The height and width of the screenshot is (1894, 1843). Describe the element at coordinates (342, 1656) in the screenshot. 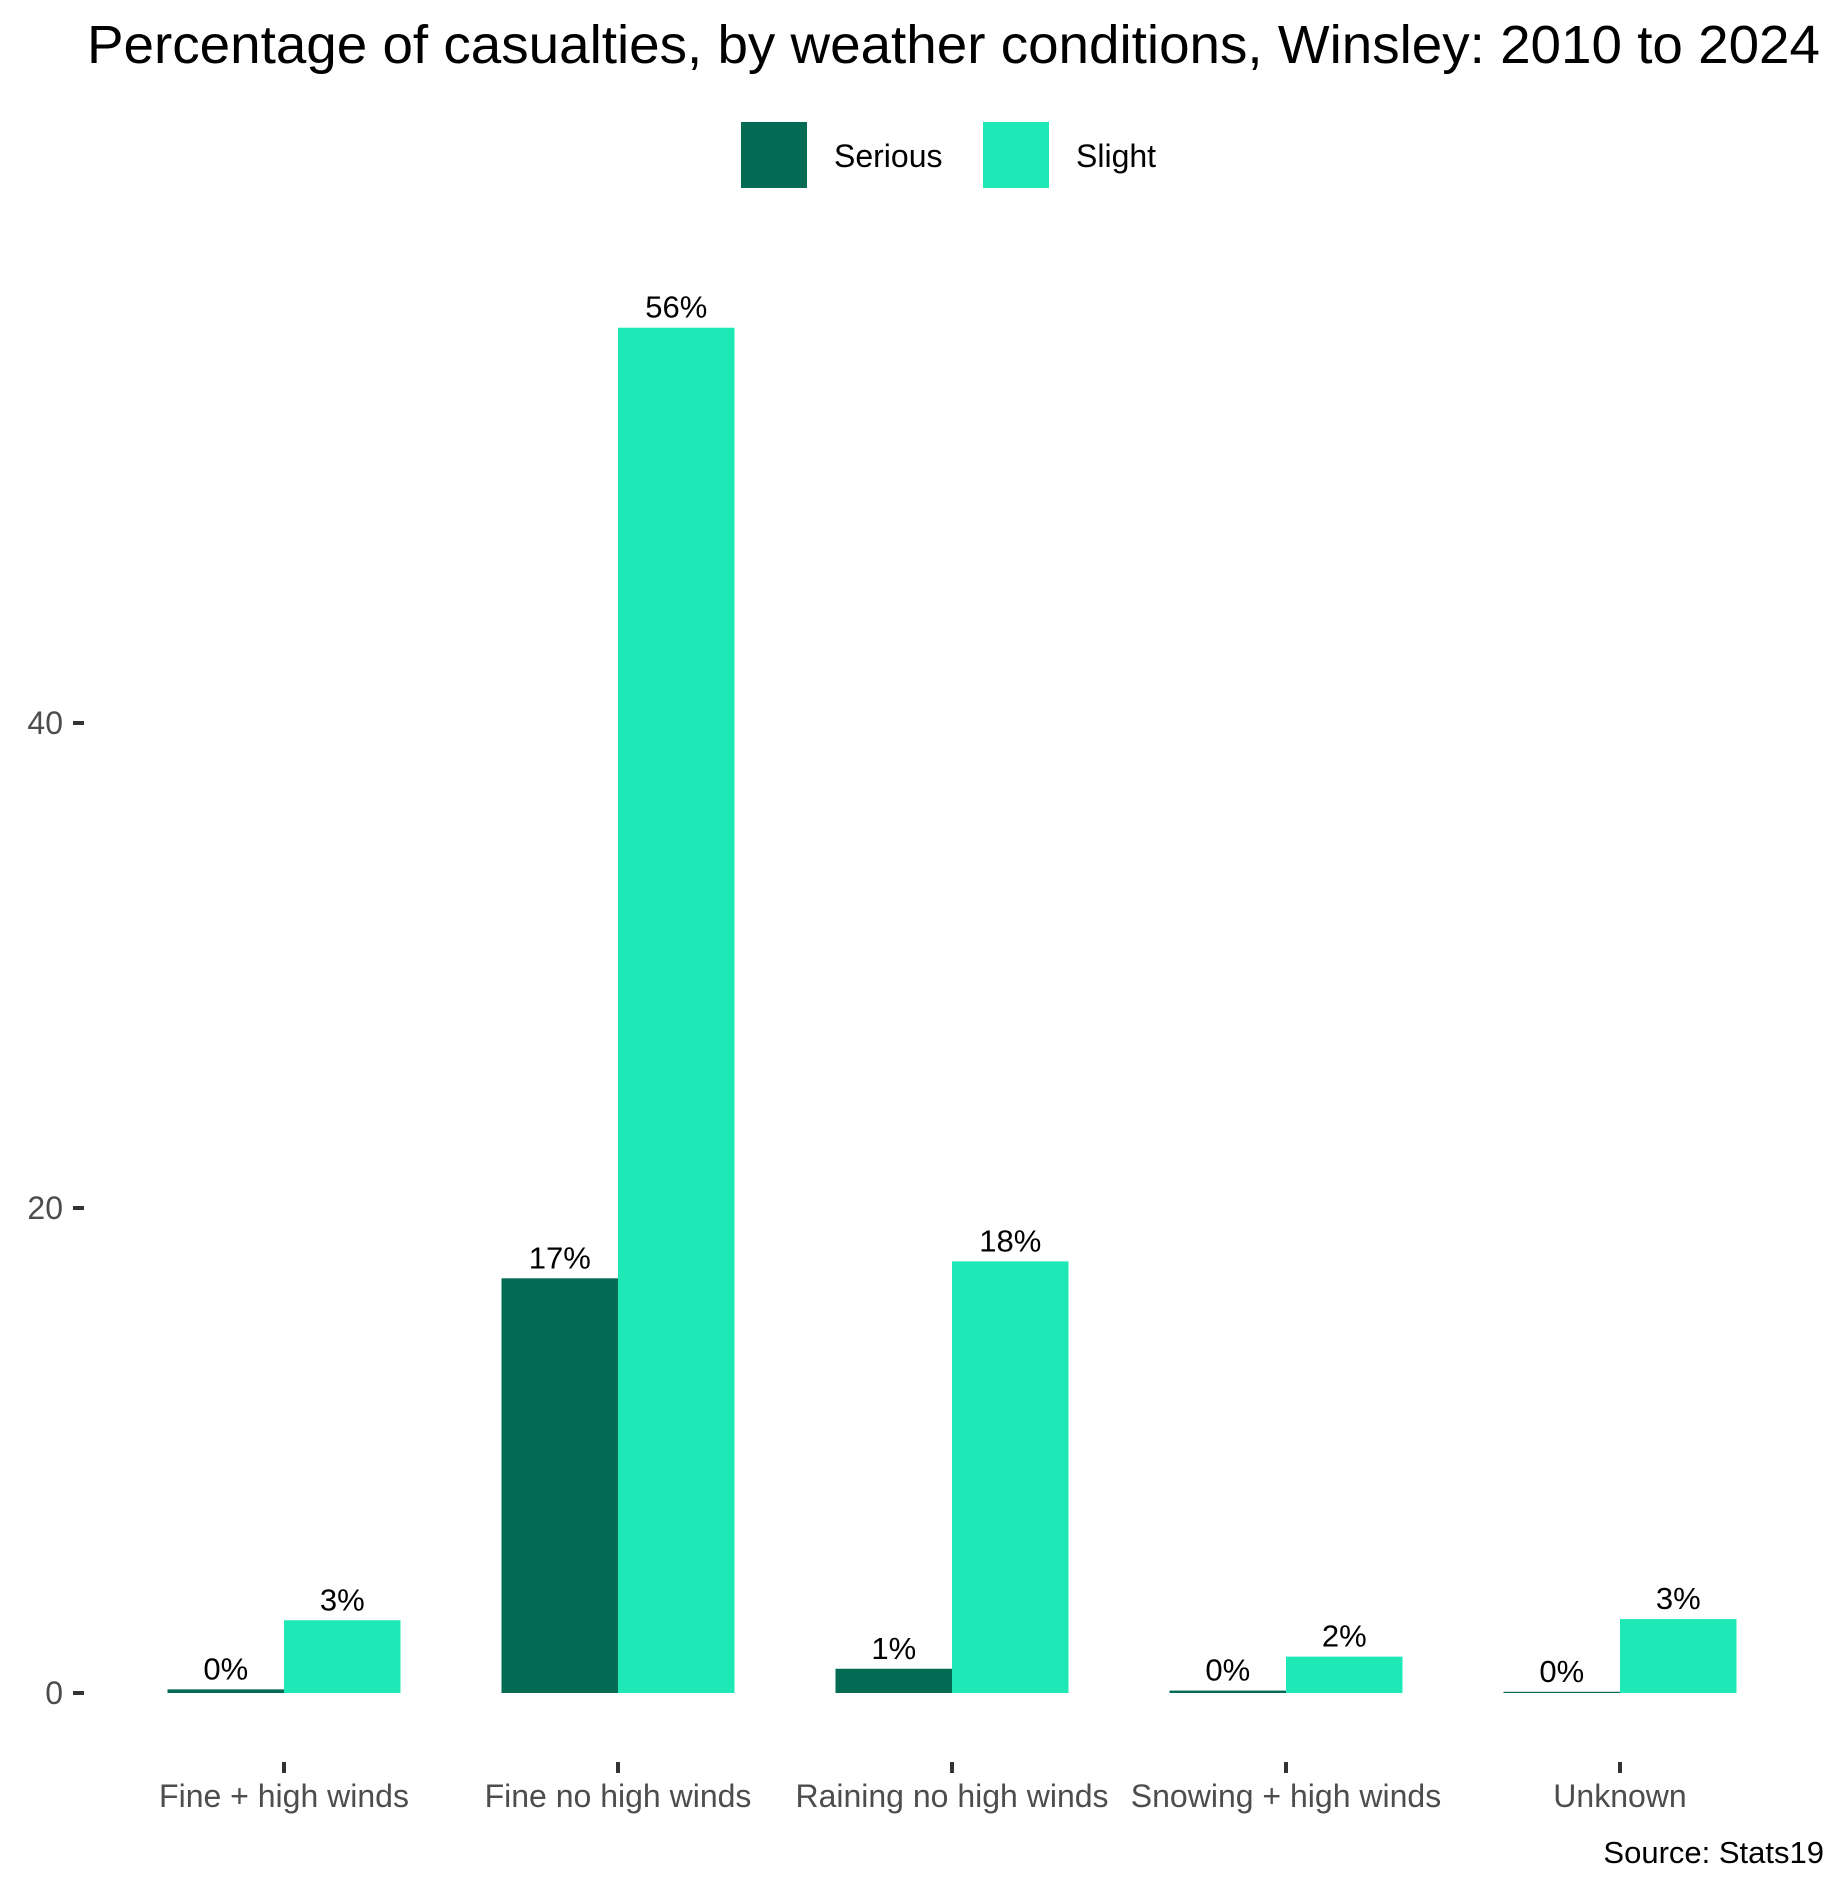

I see `bar-slight-fine-high-winds` at that location.